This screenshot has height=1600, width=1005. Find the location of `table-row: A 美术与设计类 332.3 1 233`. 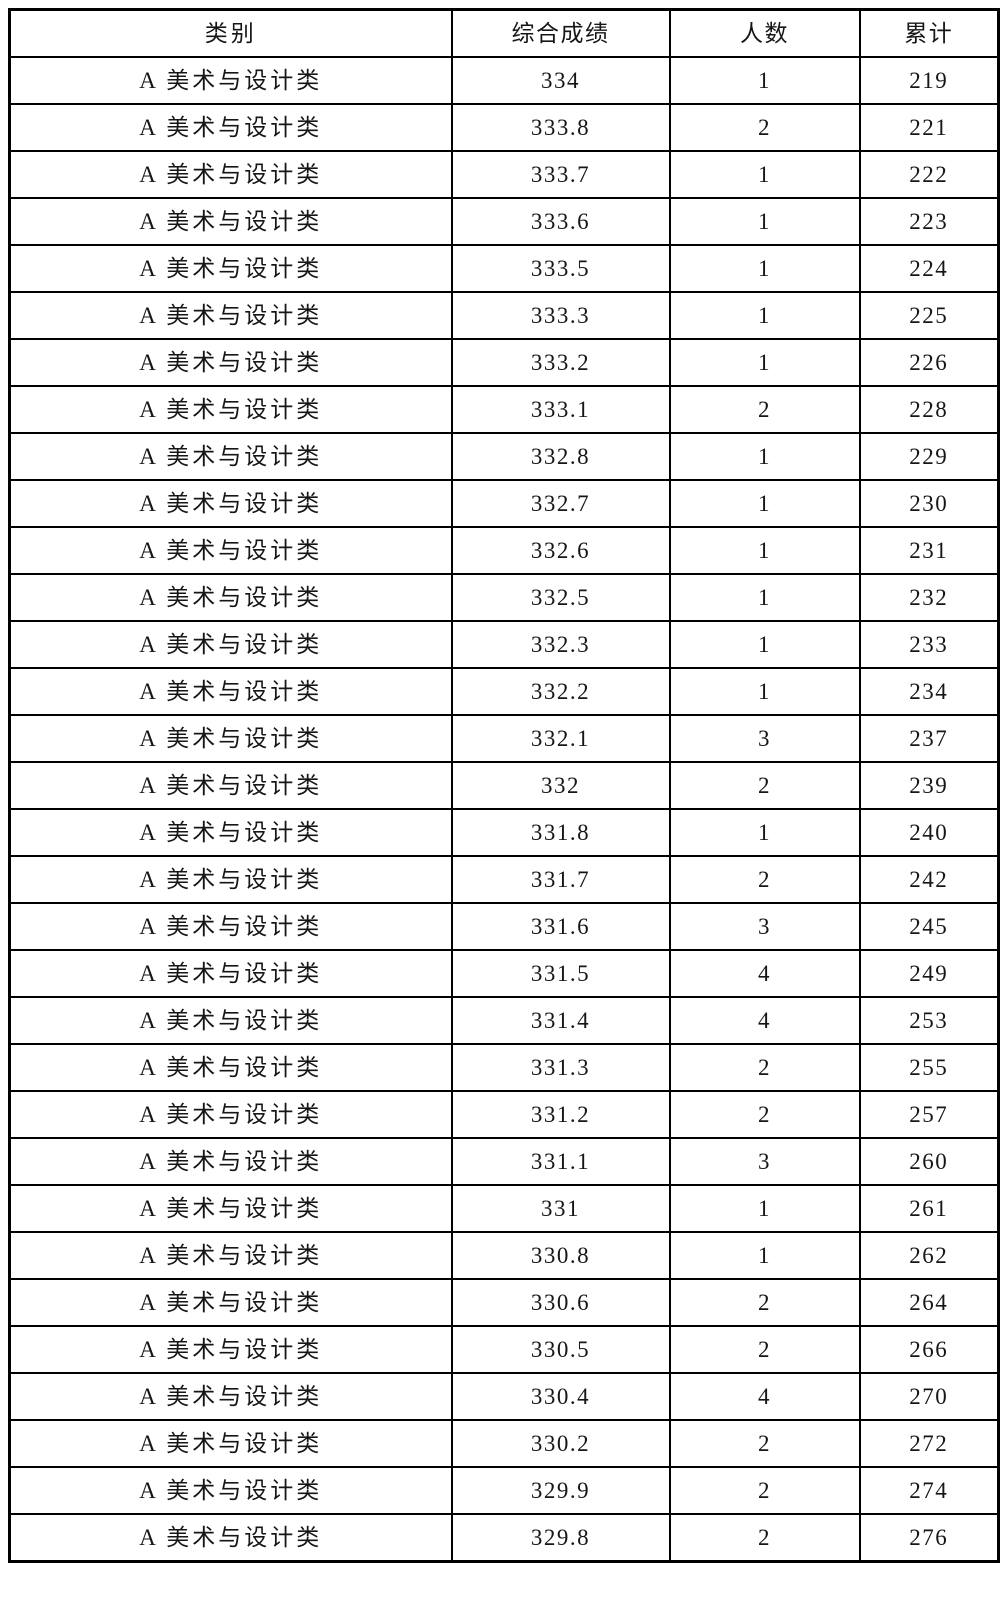

table-row: A 美术与设计类 332.3 1 233 is located at coordinates (504, 644).